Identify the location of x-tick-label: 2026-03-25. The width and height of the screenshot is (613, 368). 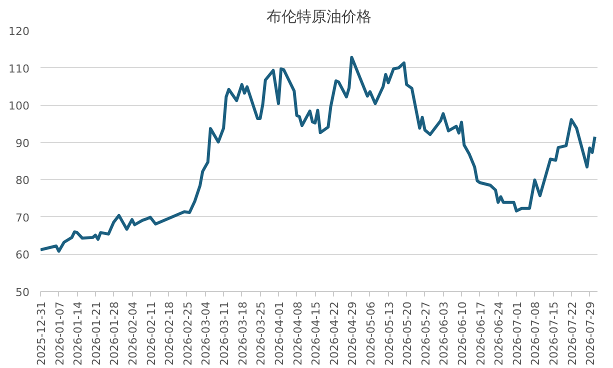
(261, 333).